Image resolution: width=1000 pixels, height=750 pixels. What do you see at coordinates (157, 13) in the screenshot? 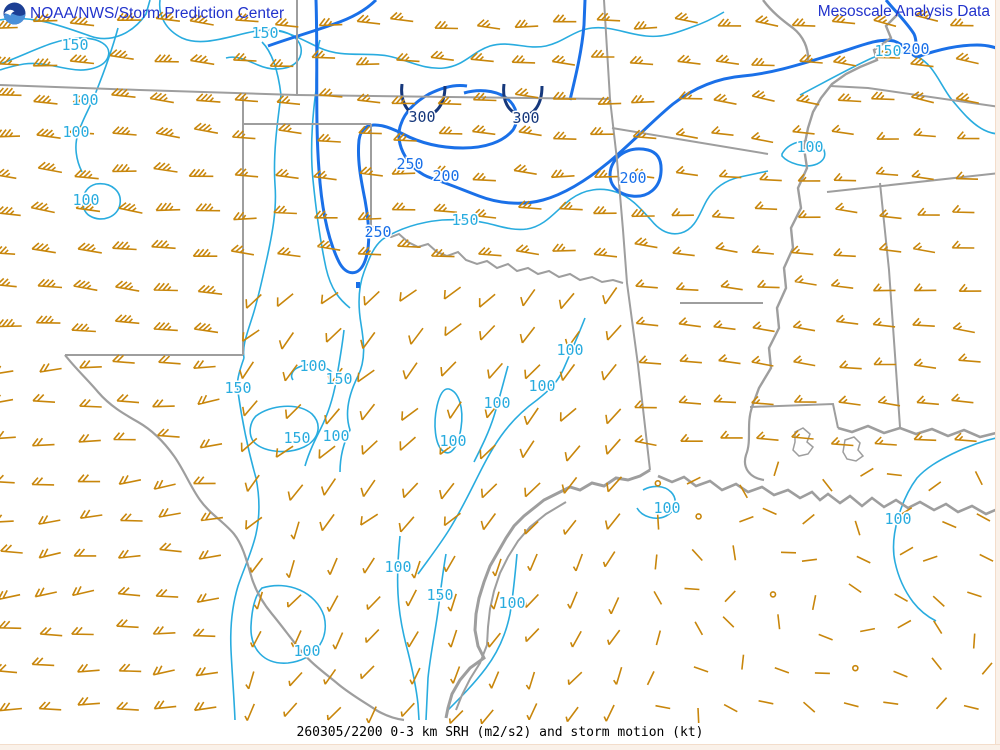
I see `page-title: NOAA/NWS/Storm Prediction Center` at bounding box center [157, 13].